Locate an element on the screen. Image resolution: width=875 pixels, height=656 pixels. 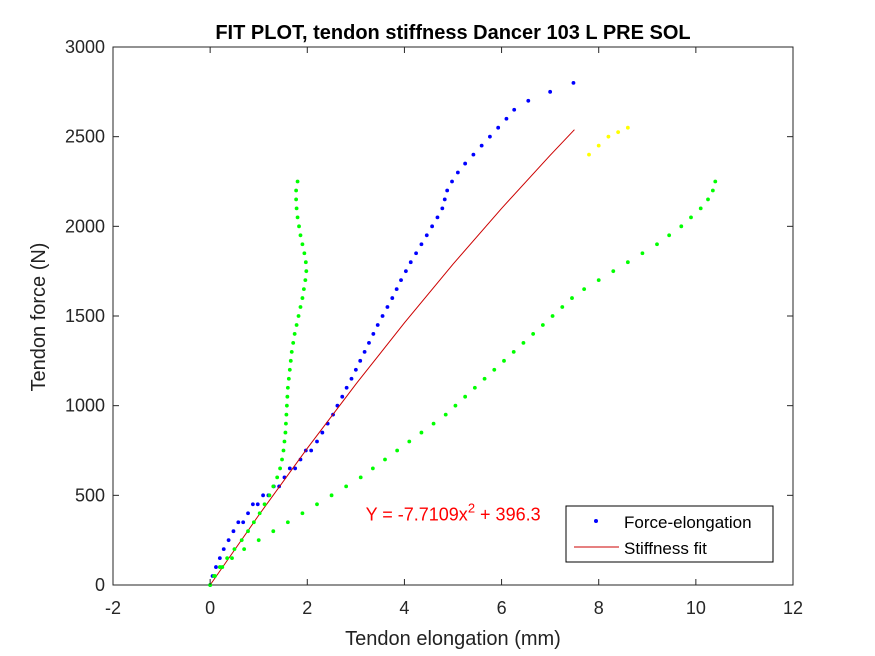
legend-marker-force-elongation is located at coordinates (596, 521).